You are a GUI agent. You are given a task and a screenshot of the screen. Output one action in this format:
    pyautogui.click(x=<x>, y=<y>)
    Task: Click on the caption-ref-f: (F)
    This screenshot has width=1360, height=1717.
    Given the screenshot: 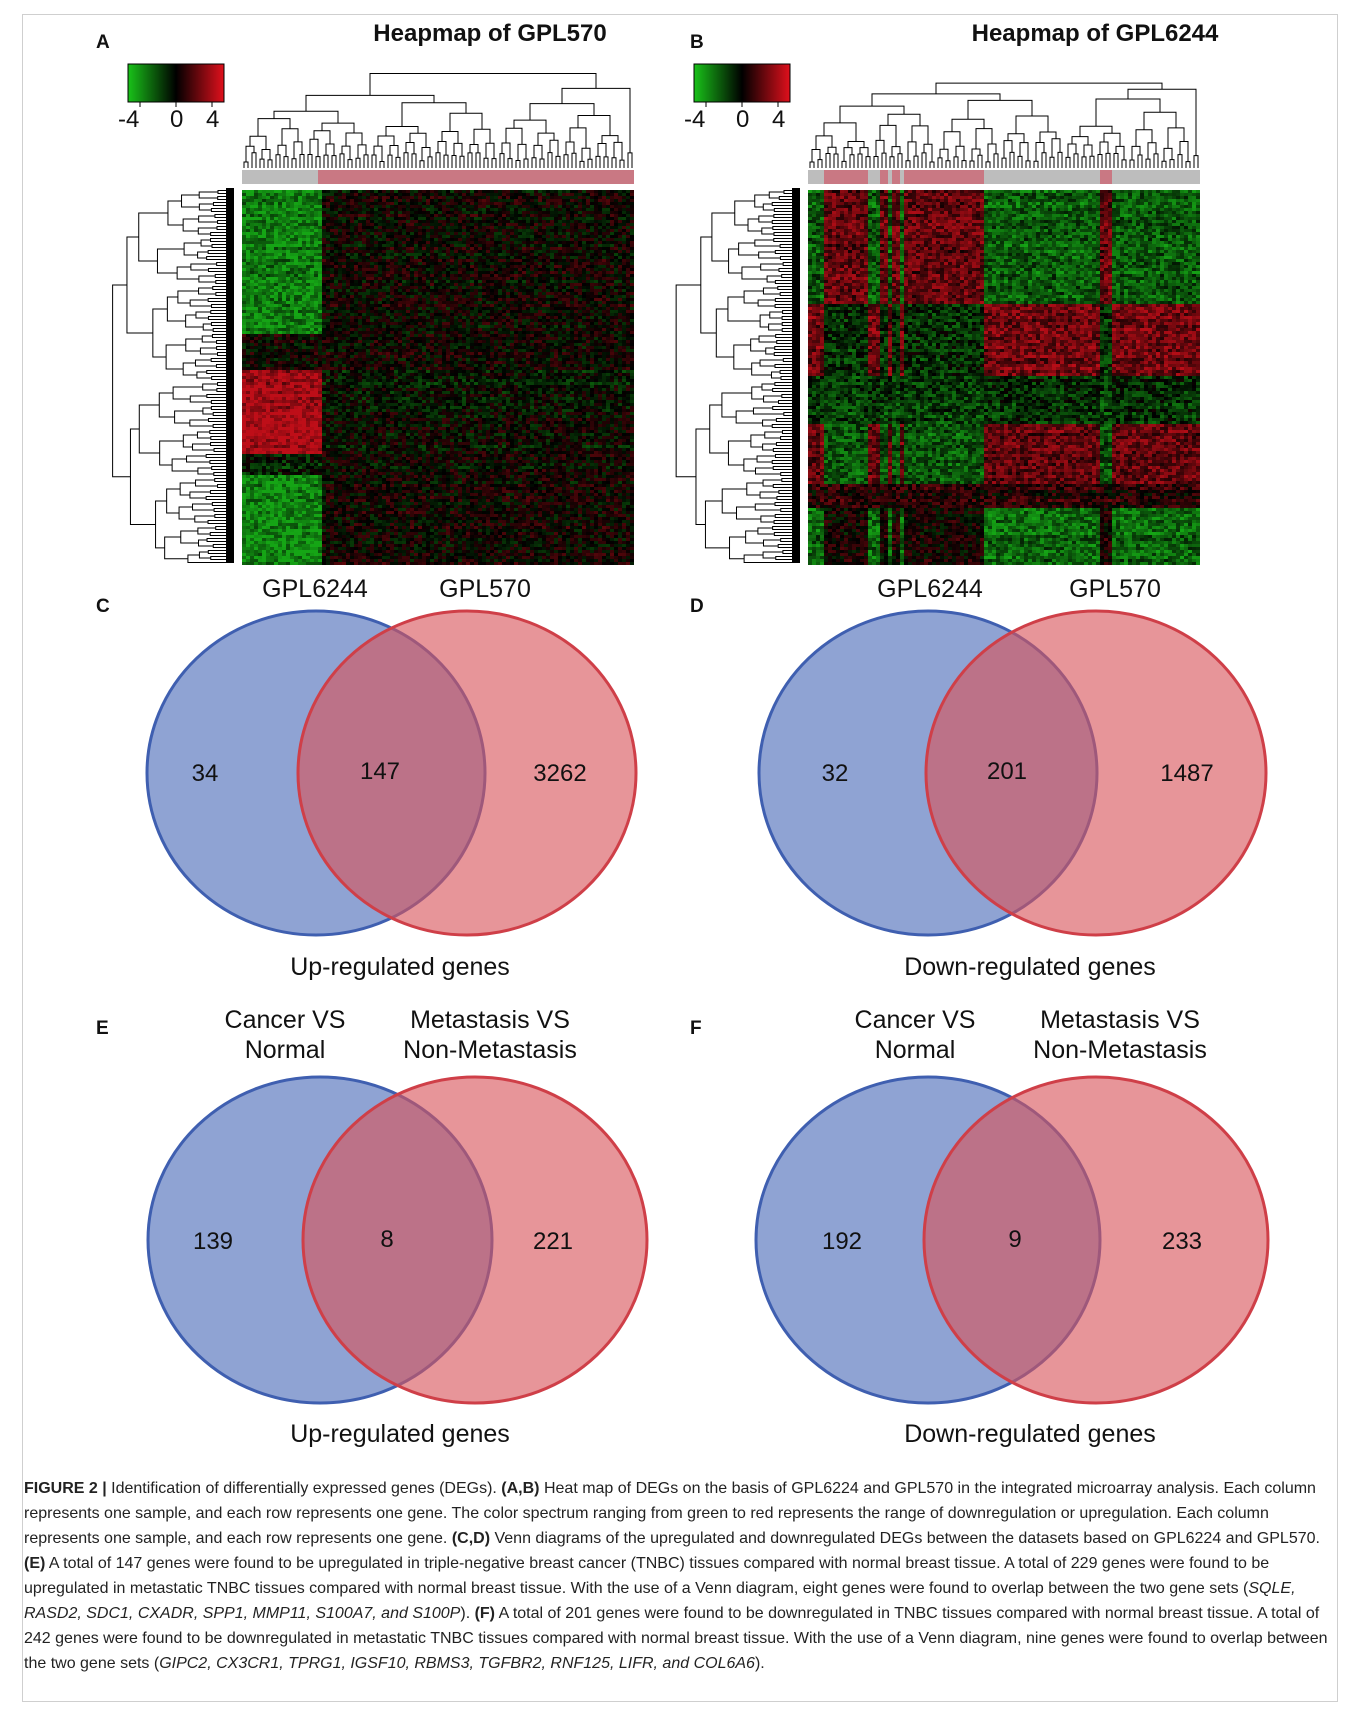 What is the action you would take?
    pyautogui.click(x=485, y=1613)
    